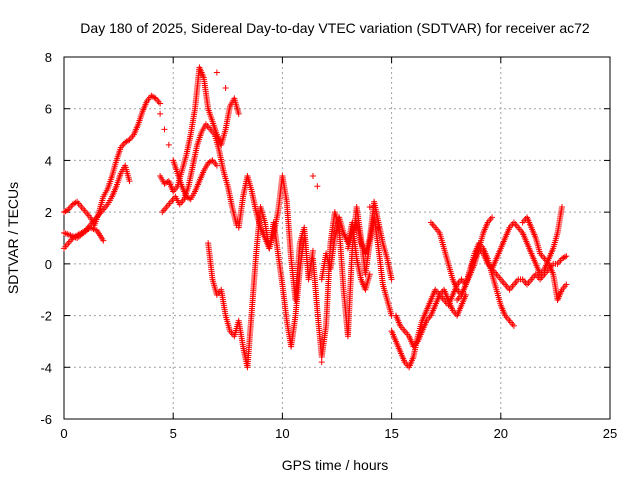  Describe the element at coordinates (48, 109) in the screenshot. I see `y-tick-label: 6` at that location.